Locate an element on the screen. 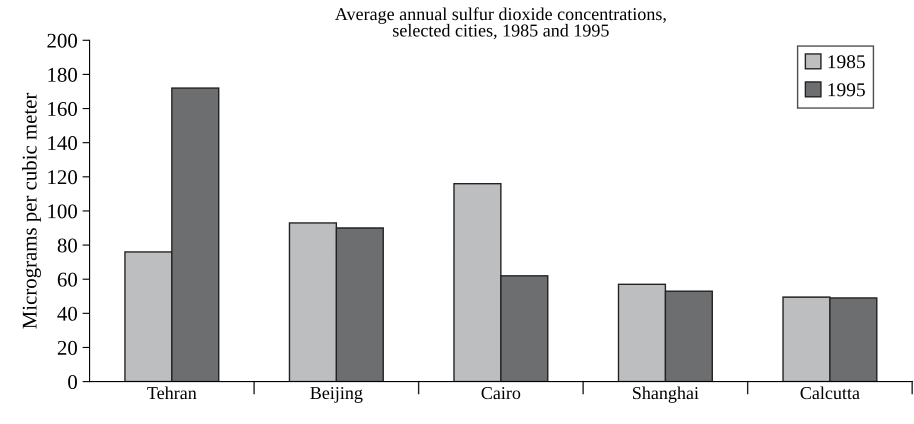 The width and height of the screenshot is (914, 424). y-tick-label: 200 is located at coordinates (62, 41).